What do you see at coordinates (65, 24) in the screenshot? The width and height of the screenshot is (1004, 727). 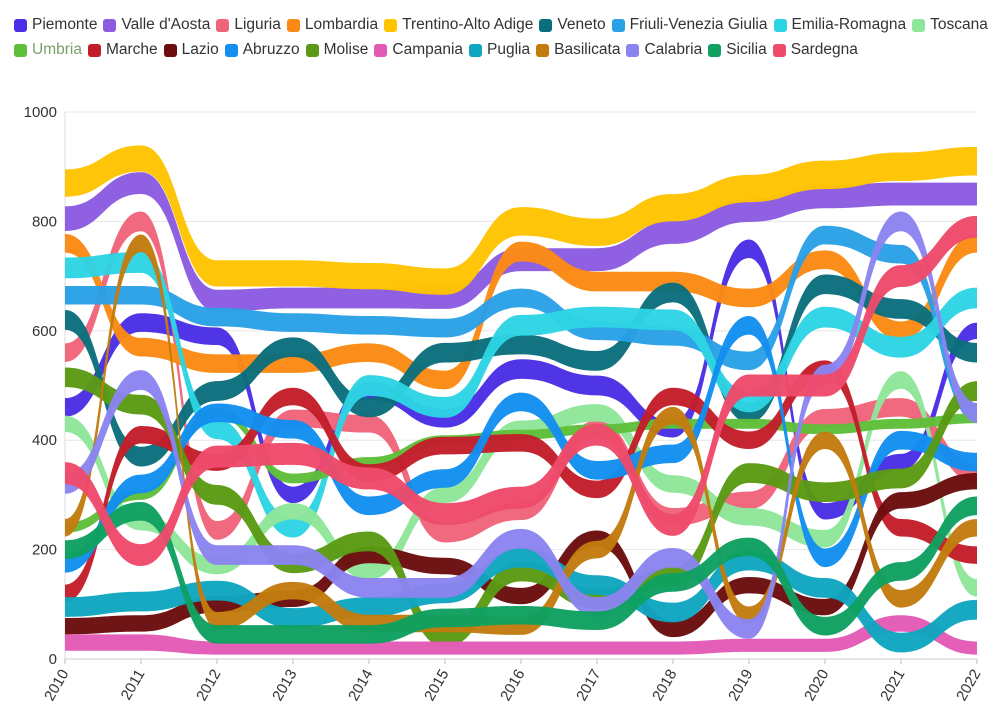 I see `legend-label: Piemonte` at bounding box center [65, 24].